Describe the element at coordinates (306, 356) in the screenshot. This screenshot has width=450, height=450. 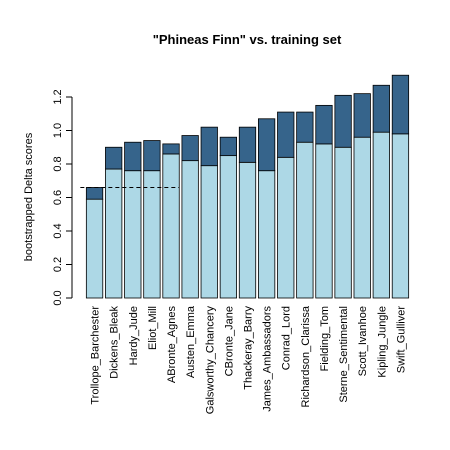
I see `x-tick-label: Richardson_Clarissa` at that location.